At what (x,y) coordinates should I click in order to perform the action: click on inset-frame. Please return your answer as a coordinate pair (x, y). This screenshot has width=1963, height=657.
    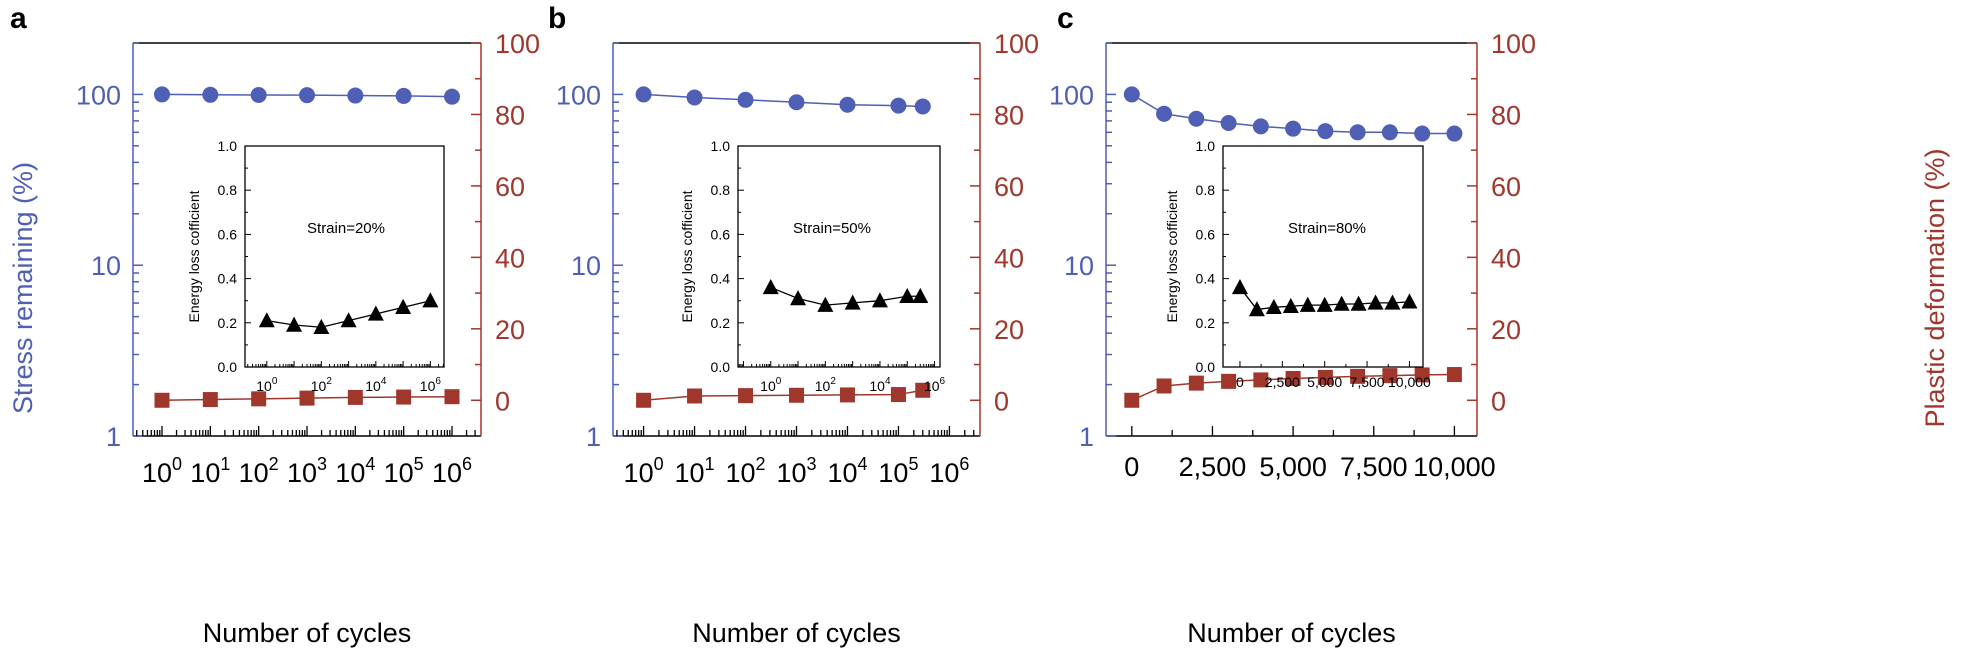
    Looking at the image, I should click on (839, 256).